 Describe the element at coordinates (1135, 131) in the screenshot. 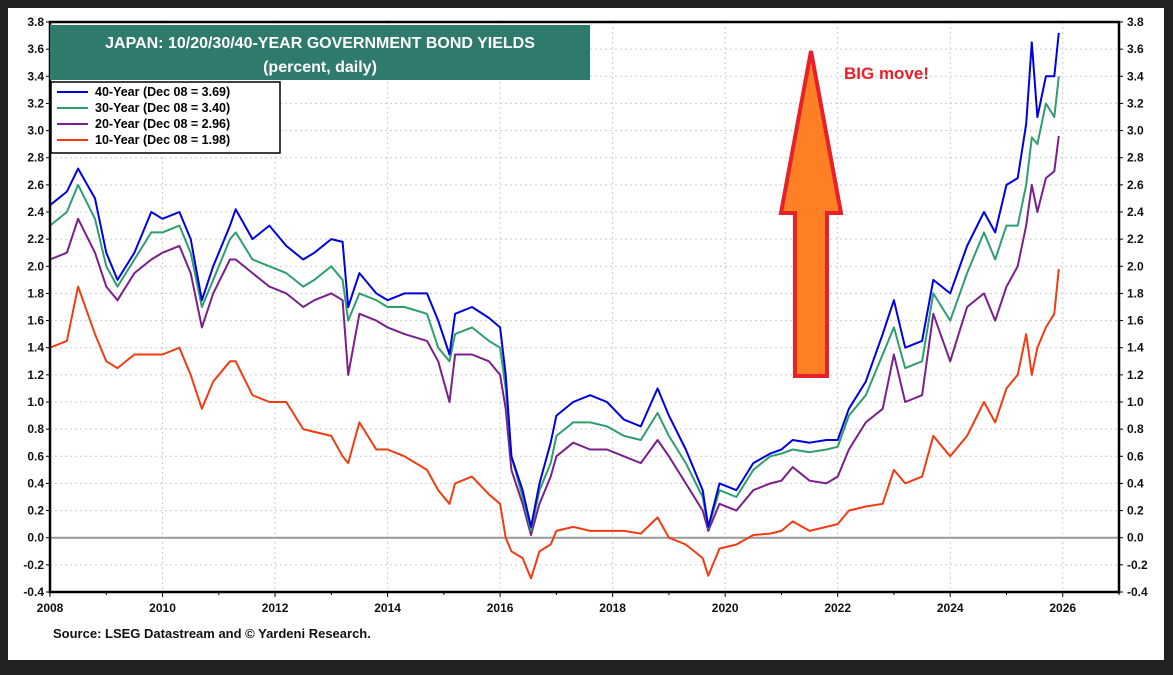

I see `y-tick-label-right: 3.0` at that location.